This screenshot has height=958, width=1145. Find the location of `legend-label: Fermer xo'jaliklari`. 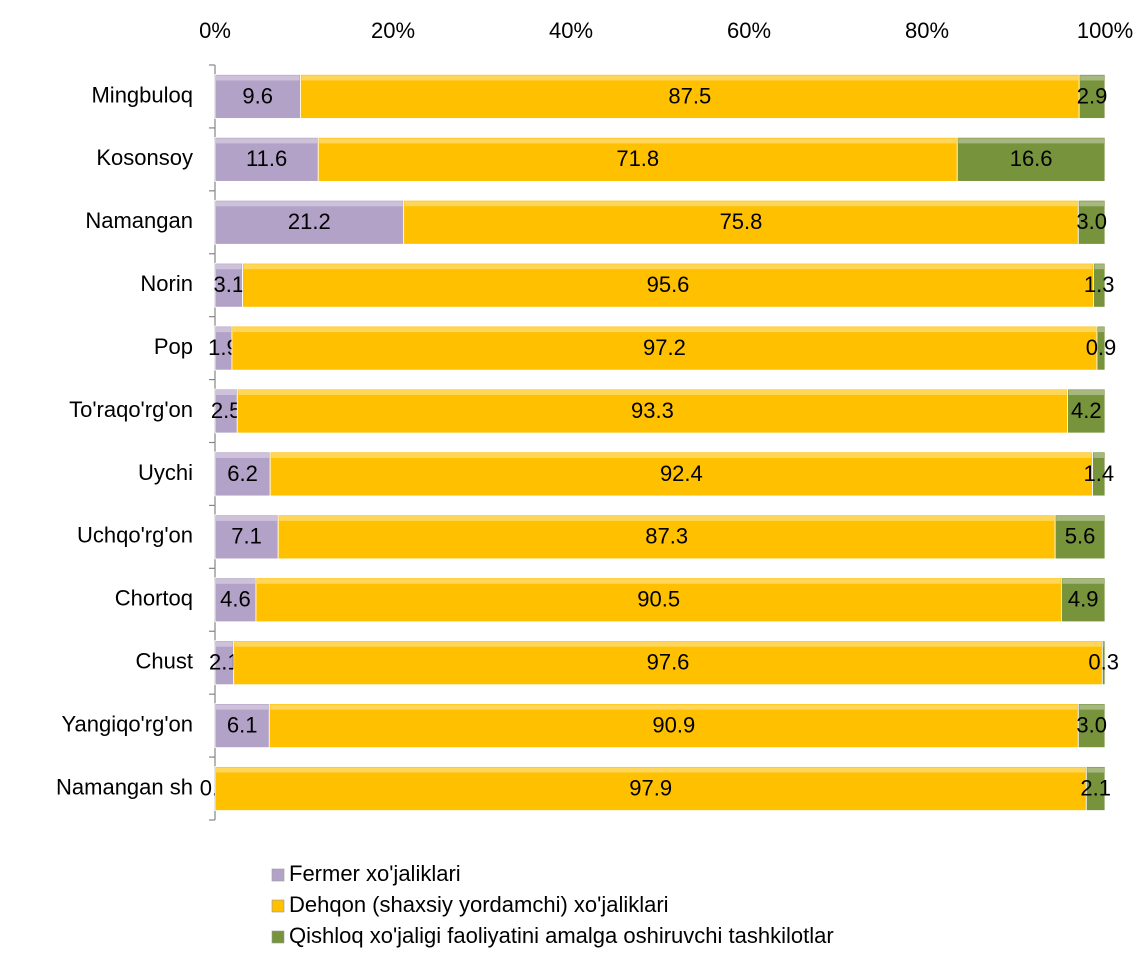

legend-label: Fermer xo'jaliklari is located at coordinates (375, 873).